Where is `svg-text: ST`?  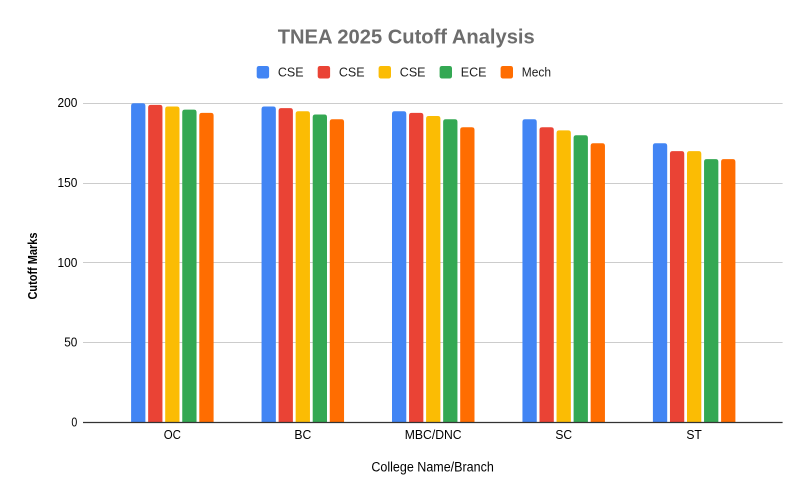
svg-text: ST is located at coordinates (694, 434).